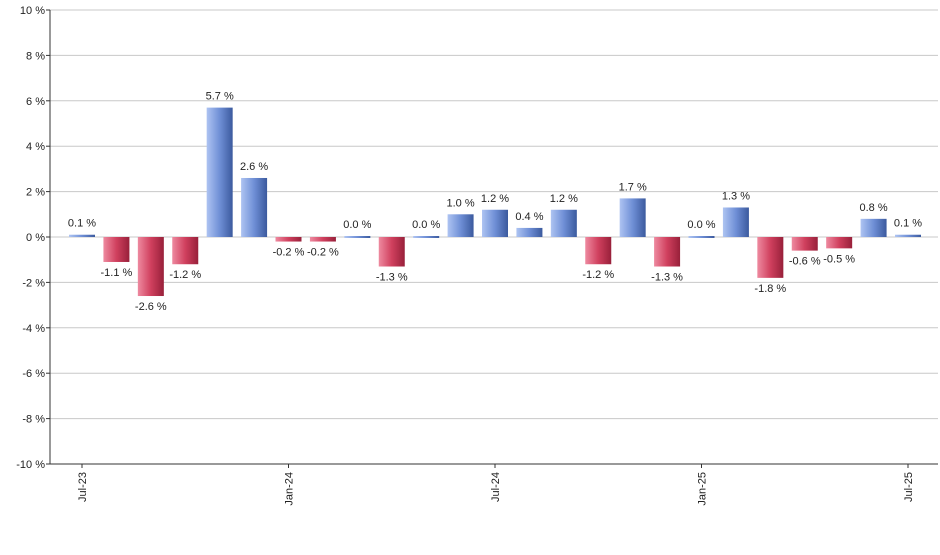 This screenshot has height=555, width=940. What do you see at coordinates (770, 289) in the screenshot?
I see `data-label: -1.8 %` at bounding box center [770, 289].